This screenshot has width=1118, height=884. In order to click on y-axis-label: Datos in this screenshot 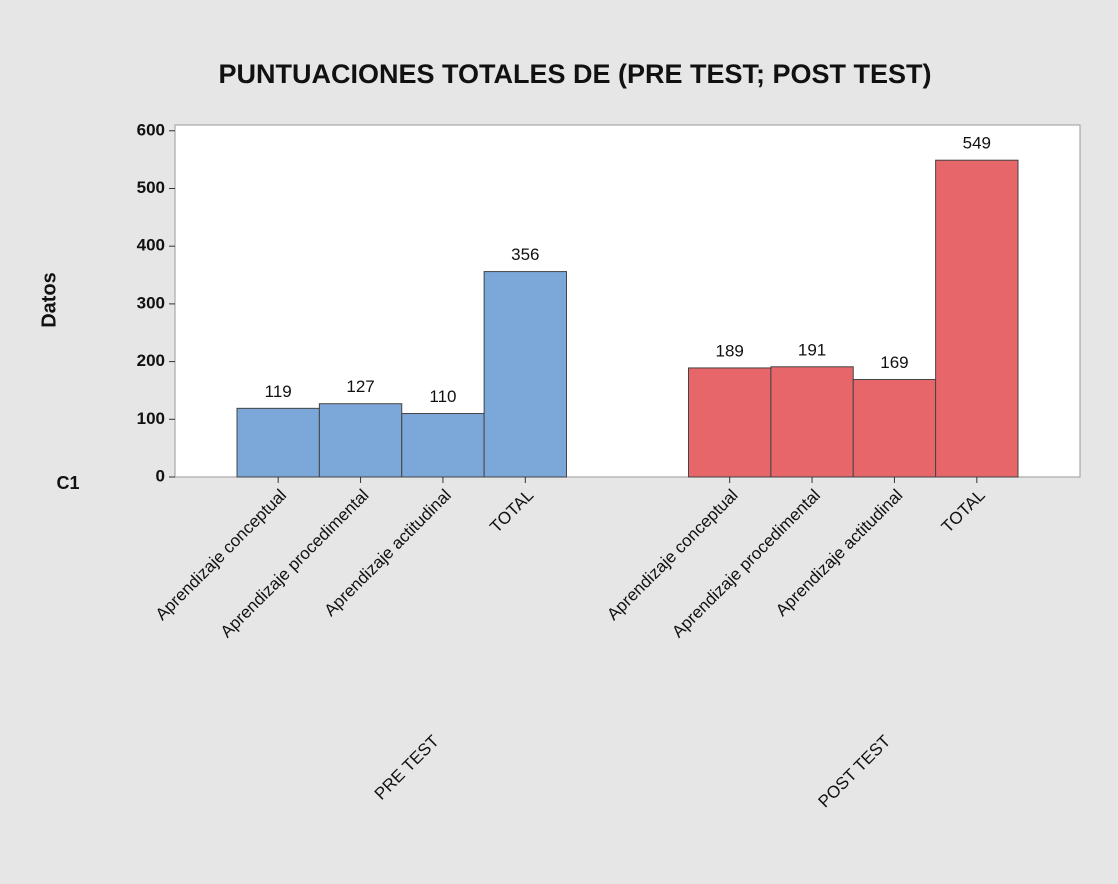, I will do `click(49, 300)`.